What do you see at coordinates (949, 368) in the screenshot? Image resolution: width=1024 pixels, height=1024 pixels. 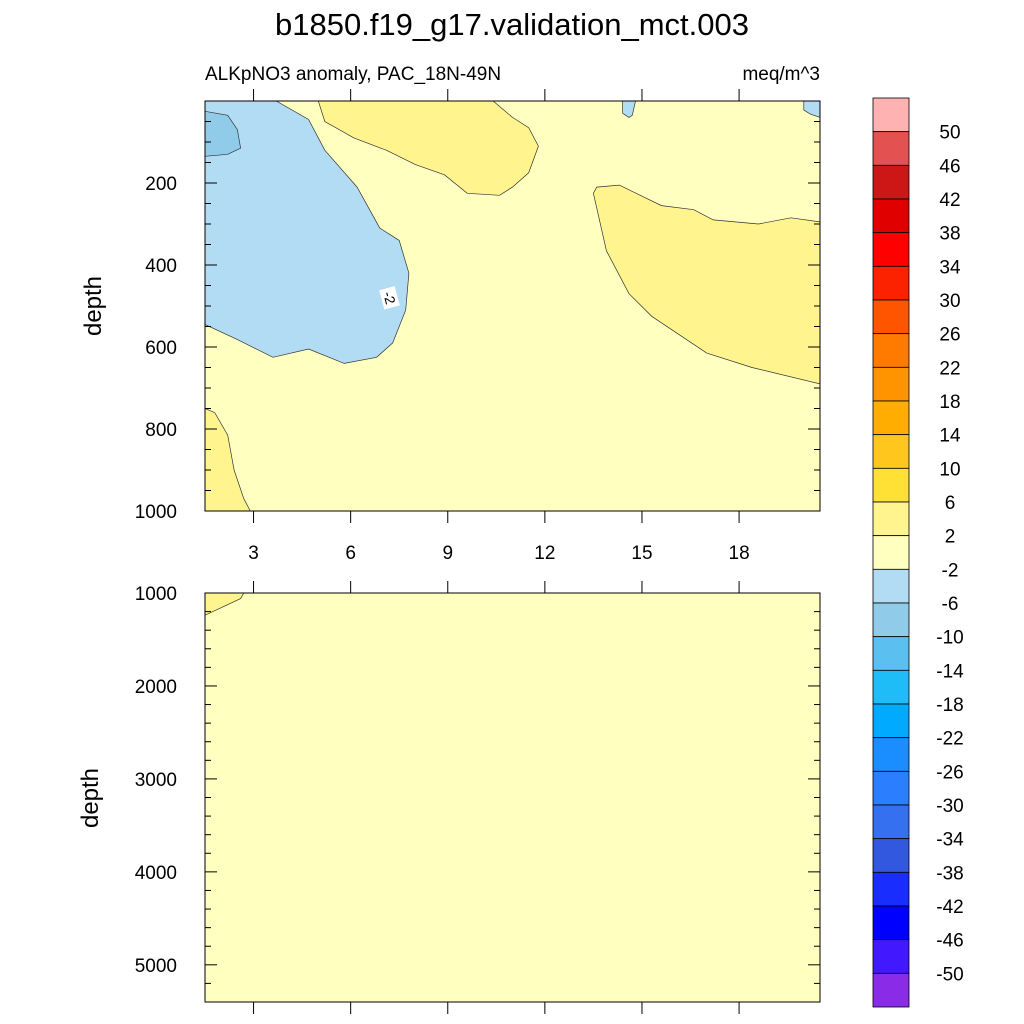 I see `colorbar-label: 22` at bounding box center [949, 368].